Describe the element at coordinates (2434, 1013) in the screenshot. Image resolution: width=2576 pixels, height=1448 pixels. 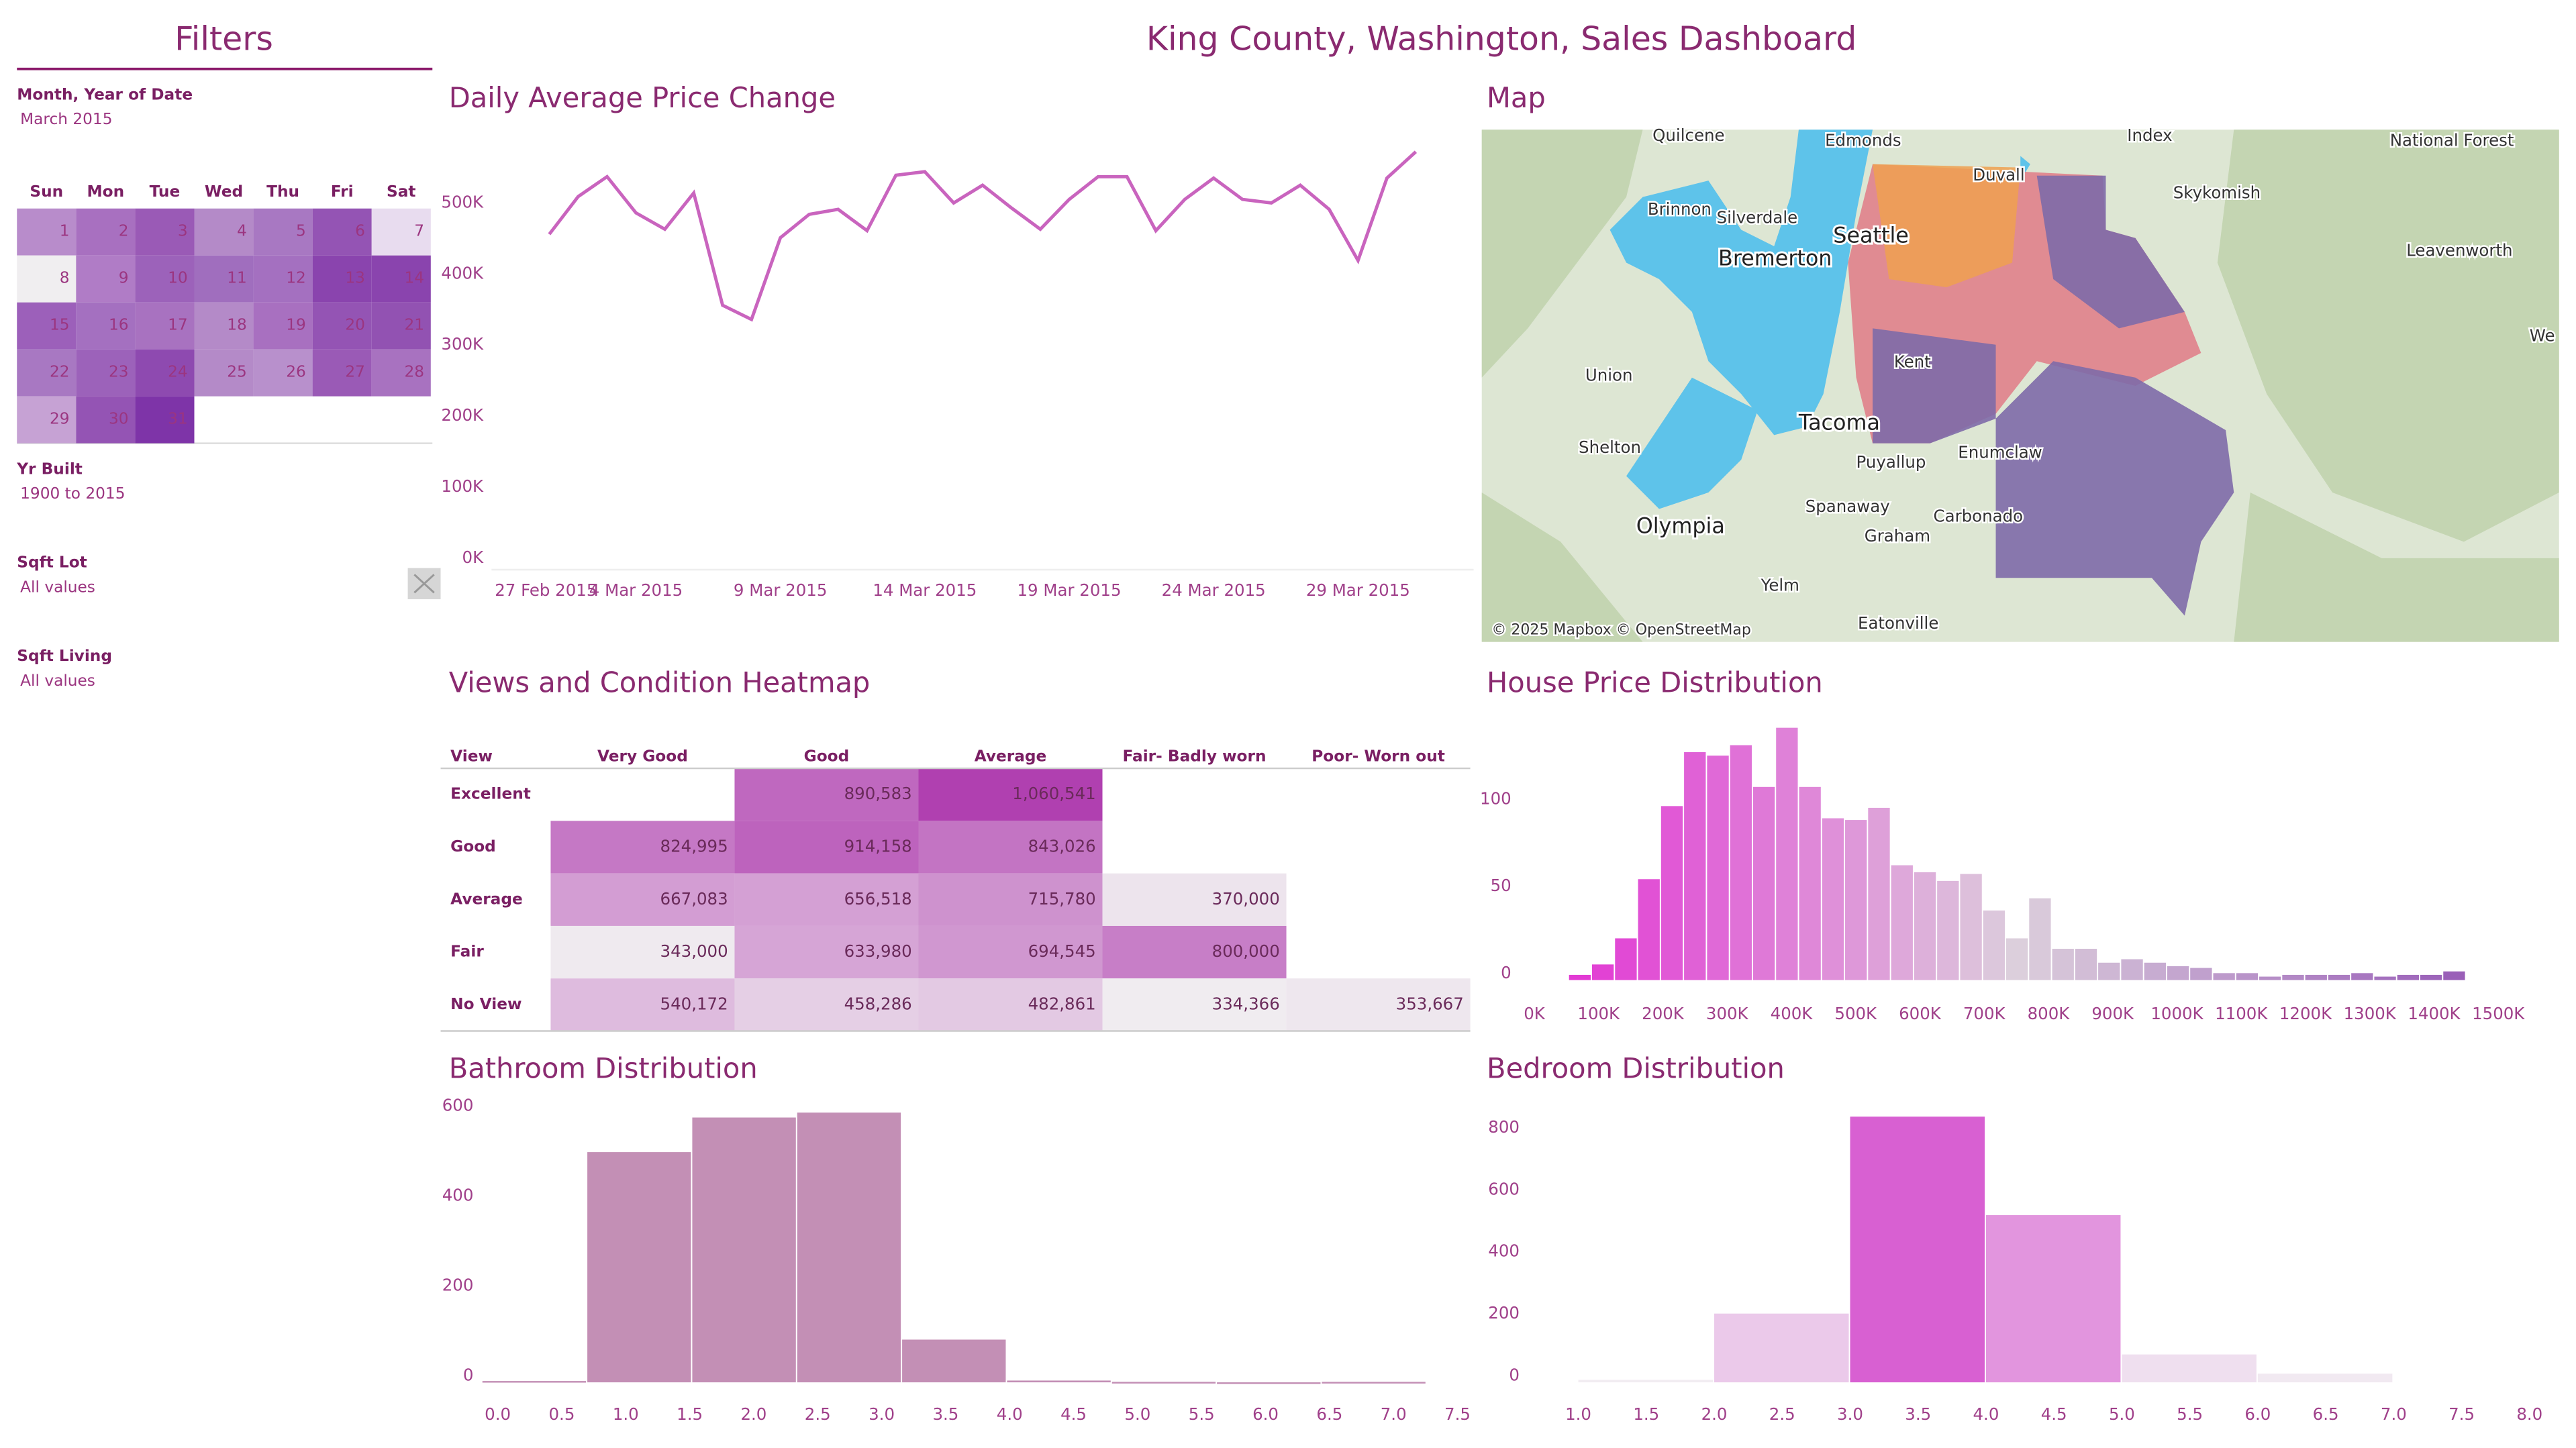
I see `x-tick-label: 1400K` at that location.